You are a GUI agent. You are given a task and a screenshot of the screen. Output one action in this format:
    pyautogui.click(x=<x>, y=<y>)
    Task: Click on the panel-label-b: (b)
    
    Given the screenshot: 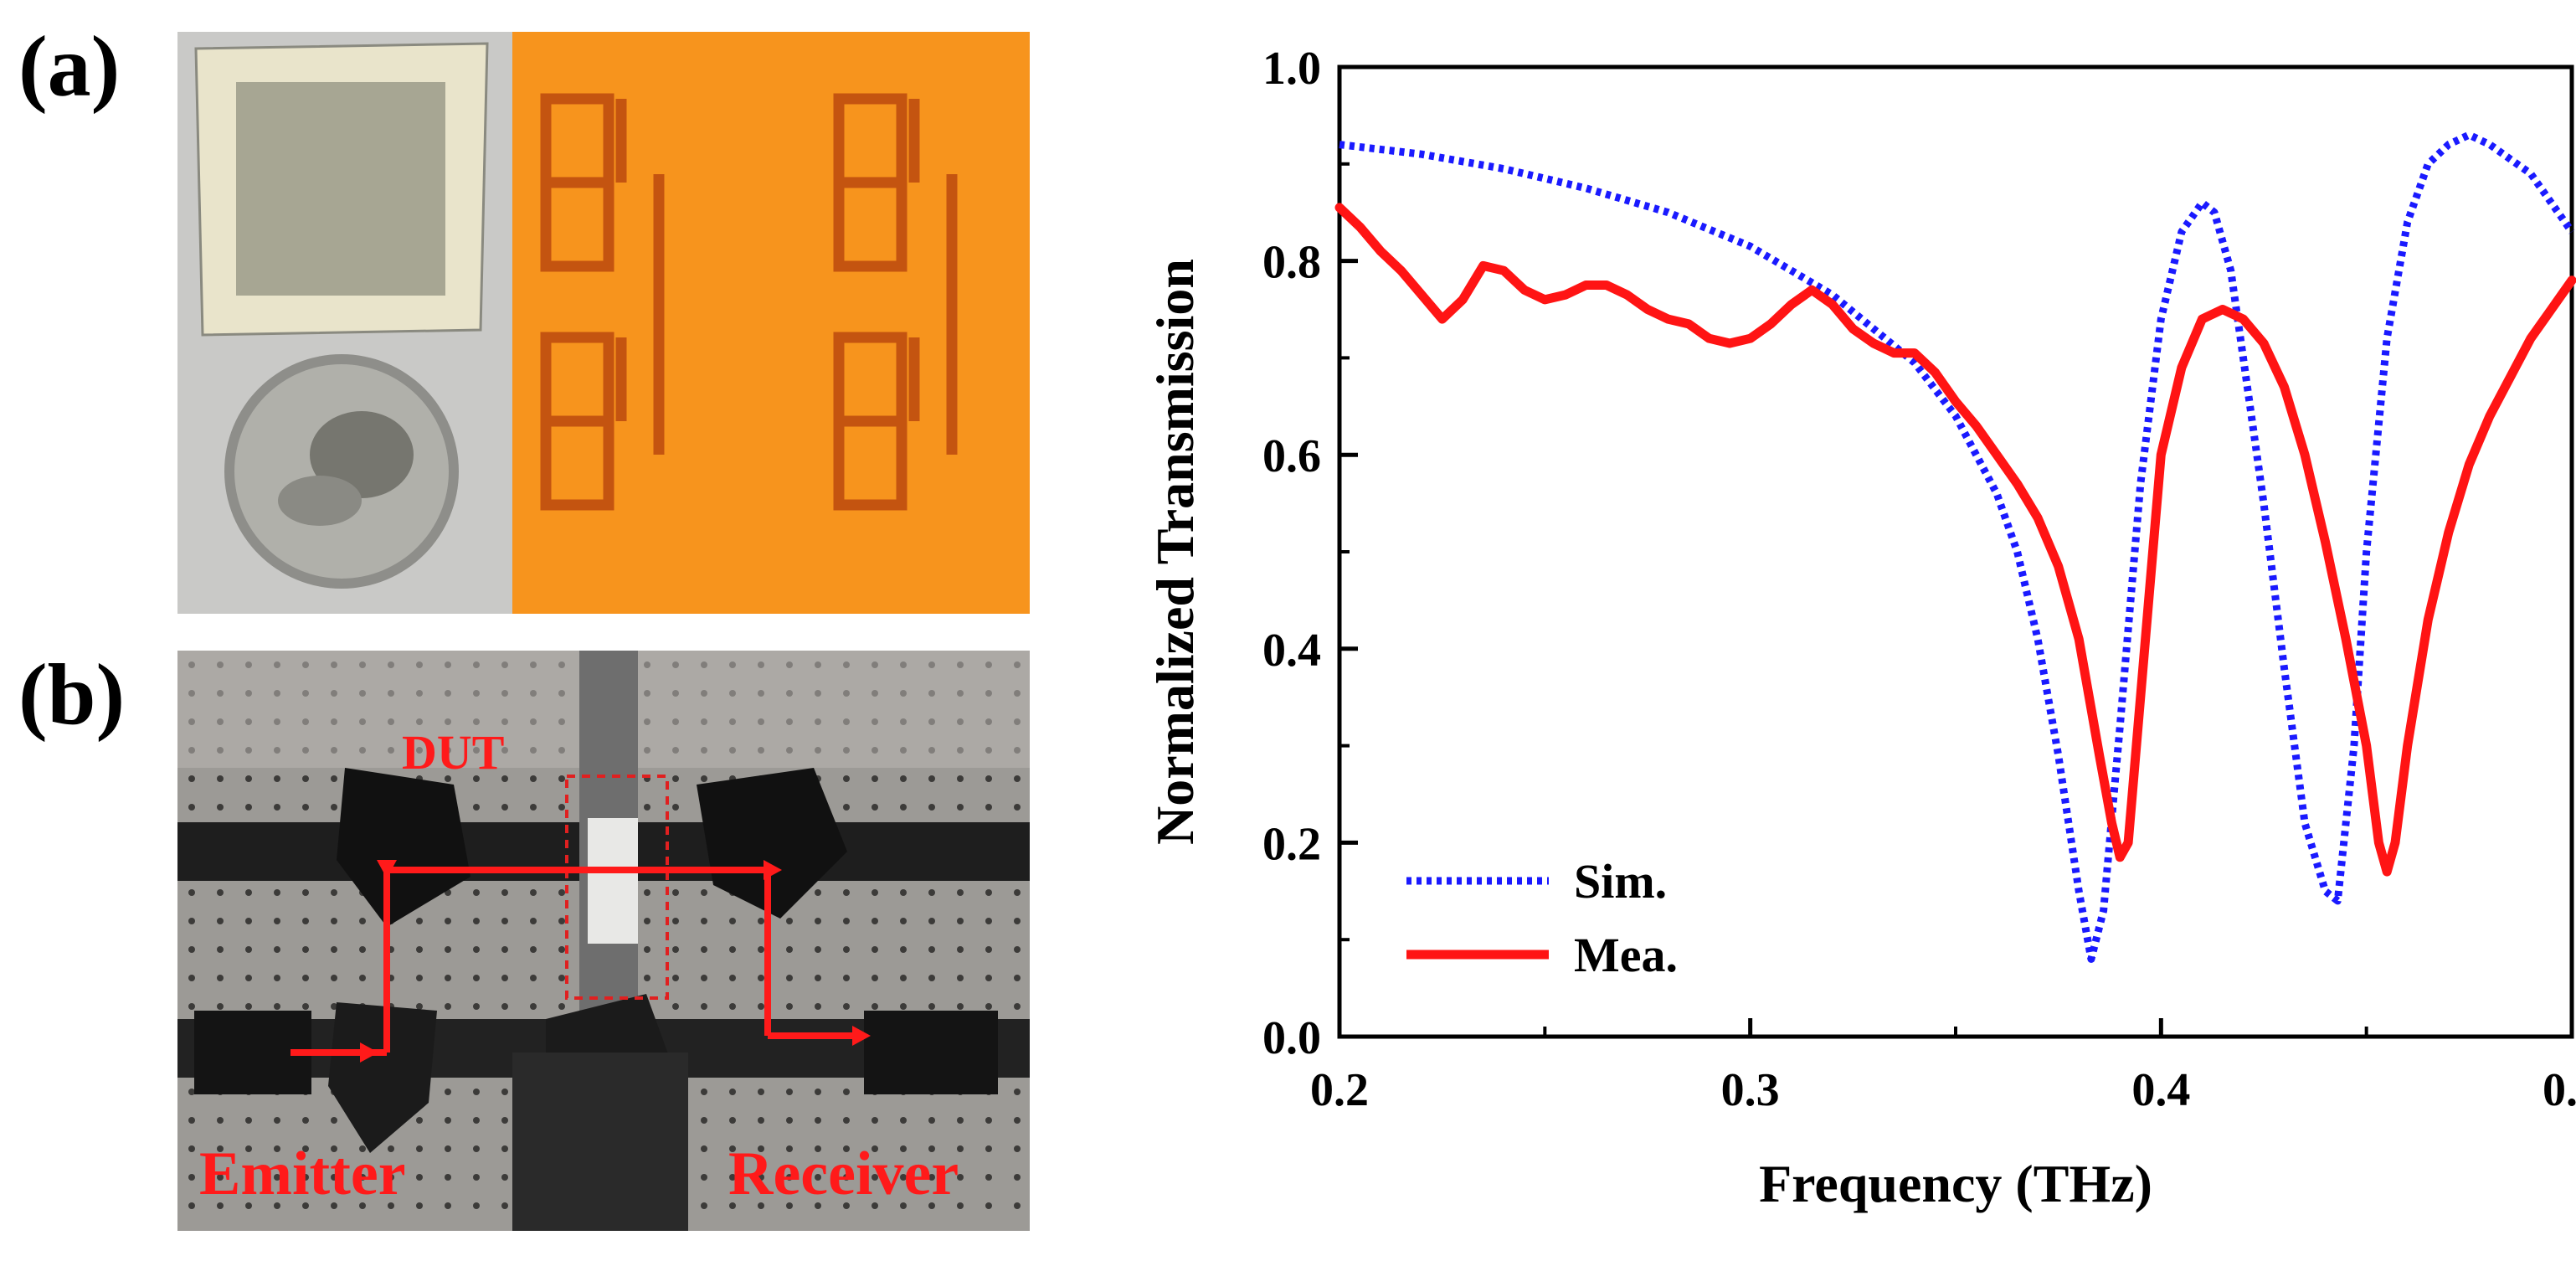 What is the action you would take?
    pyautogui.click(x=72, y=694)
    